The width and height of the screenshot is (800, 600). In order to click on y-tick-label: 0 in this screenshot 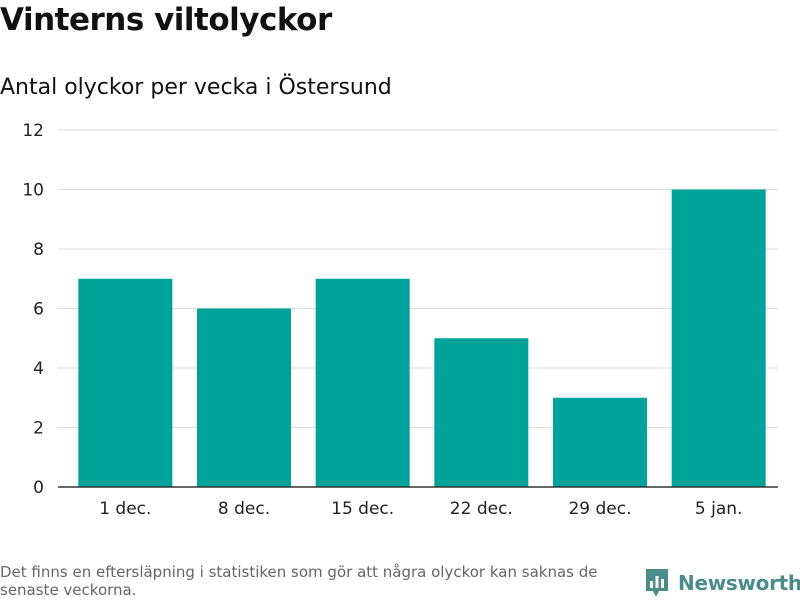, I will do `click(38, 488)`.